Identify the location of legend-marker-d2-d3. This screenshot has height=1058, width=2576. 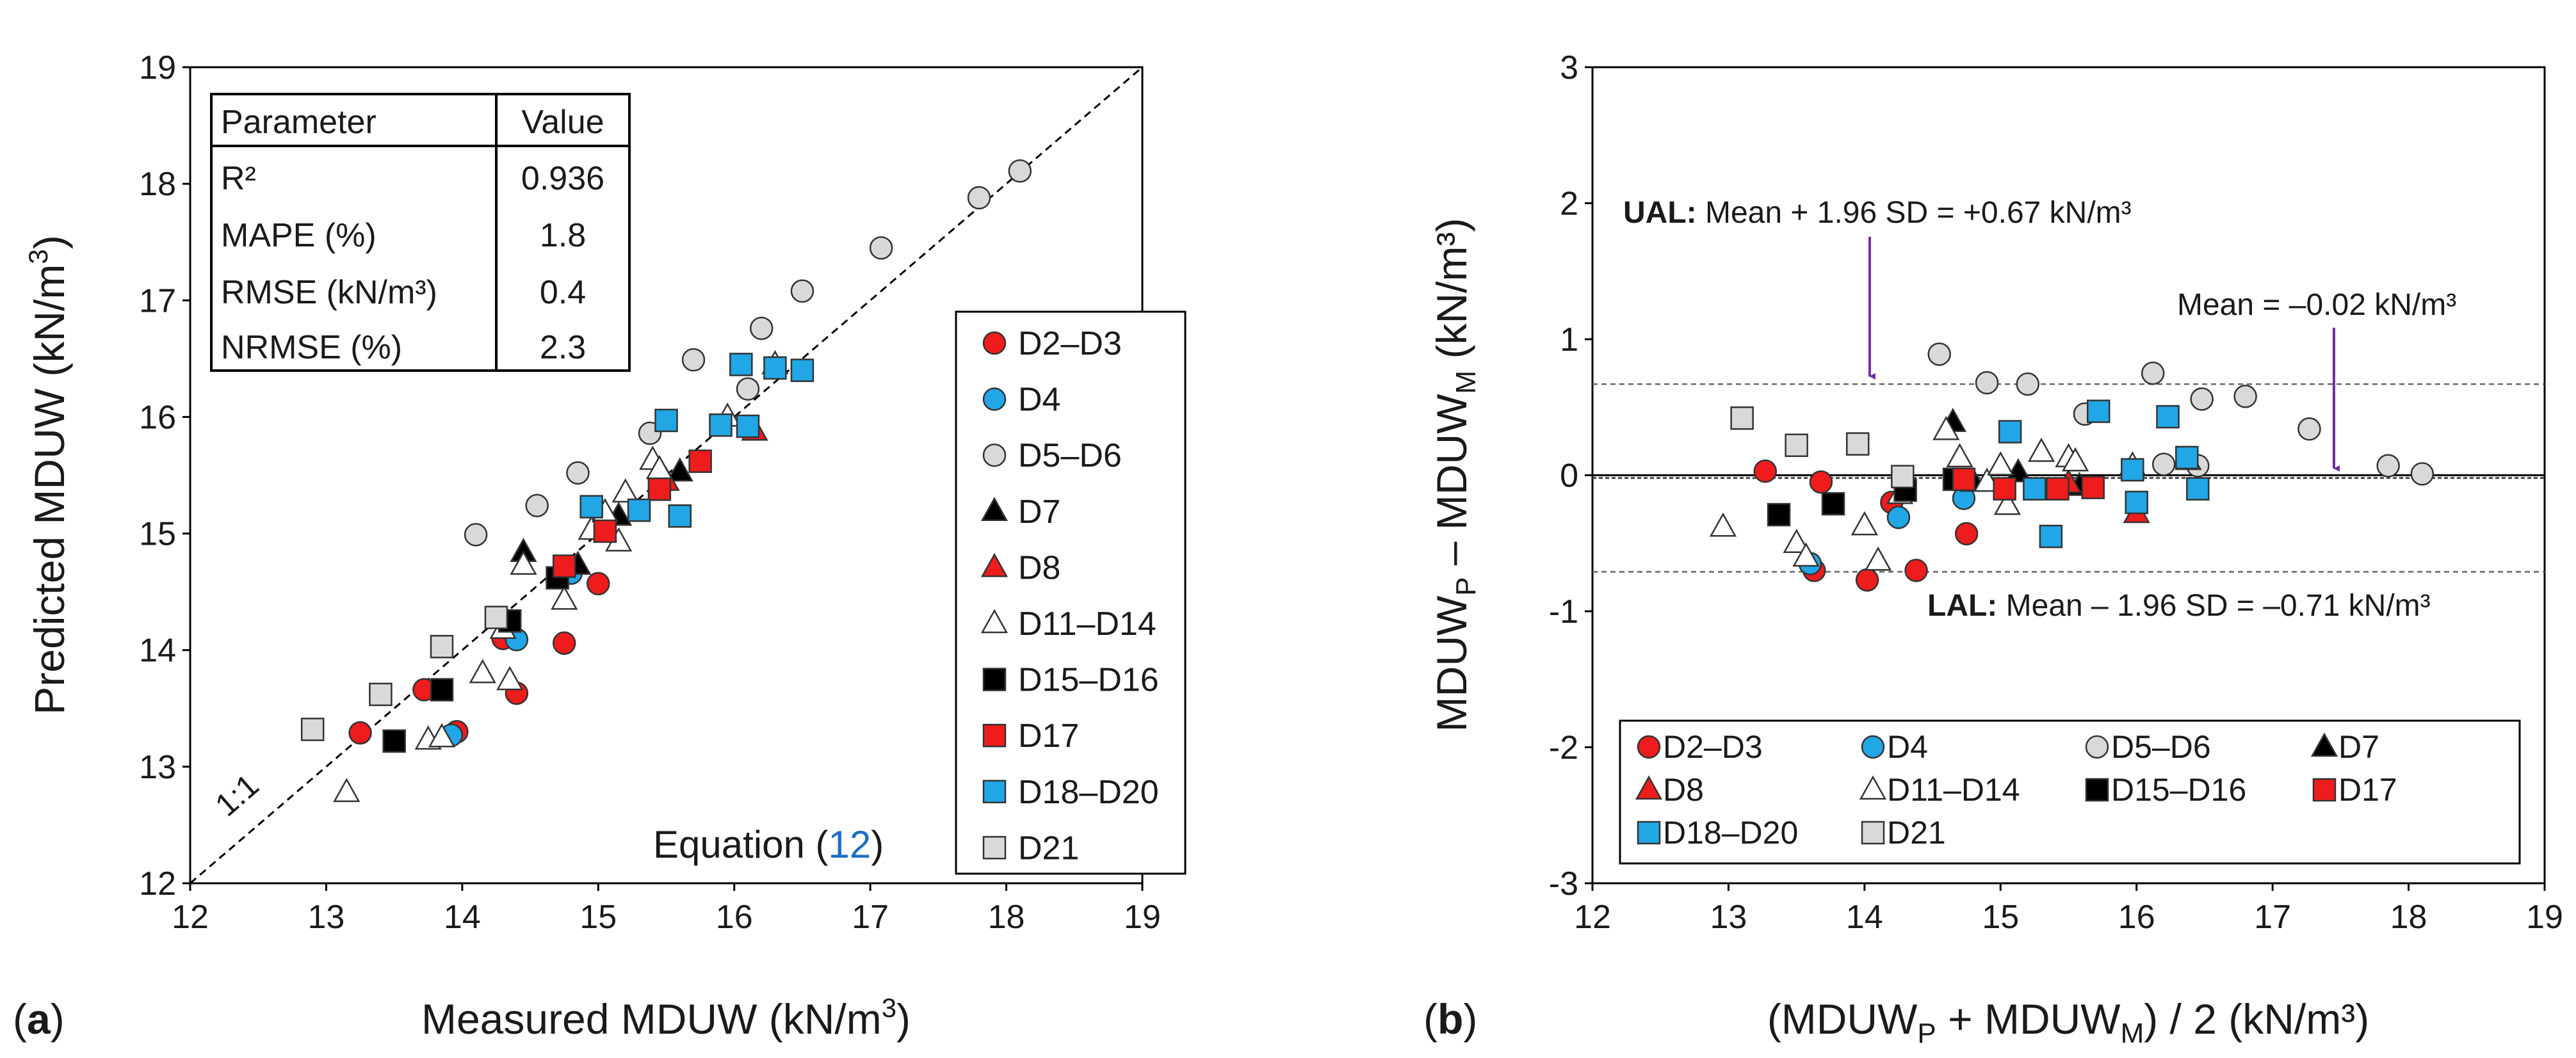
(994, 343).